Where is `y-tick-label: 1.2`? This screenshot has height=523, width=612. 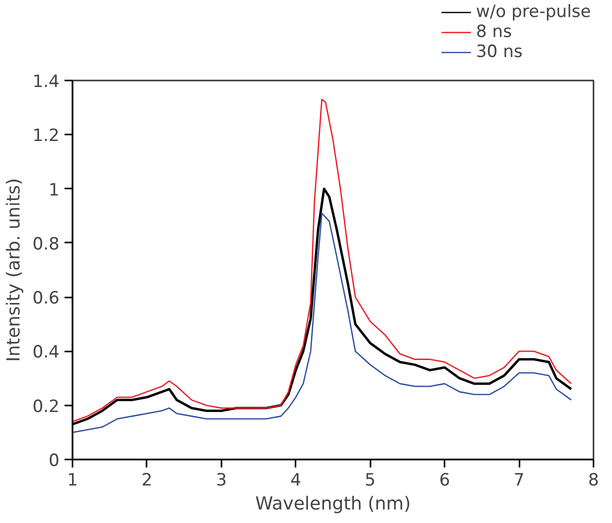
y-tick-label: 1.2 is located at coordinates (46, 136).